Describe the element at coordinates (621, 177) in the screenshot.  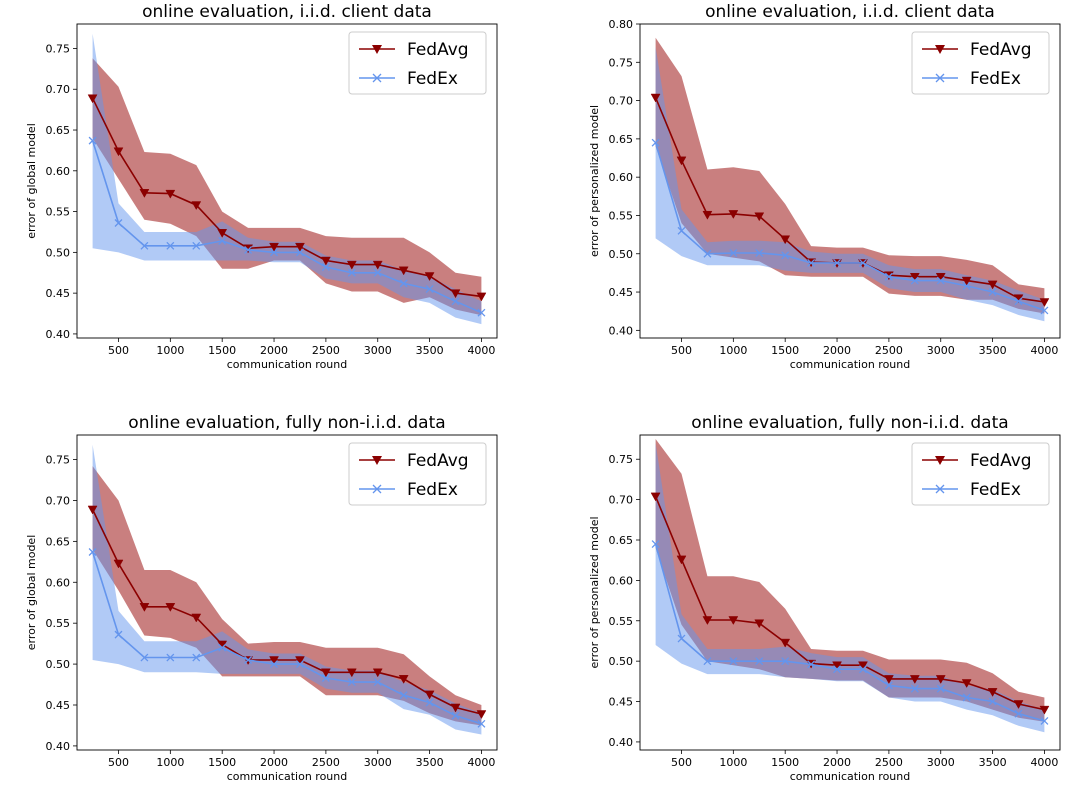
I see `y-tick-label: 0.60` at that location.